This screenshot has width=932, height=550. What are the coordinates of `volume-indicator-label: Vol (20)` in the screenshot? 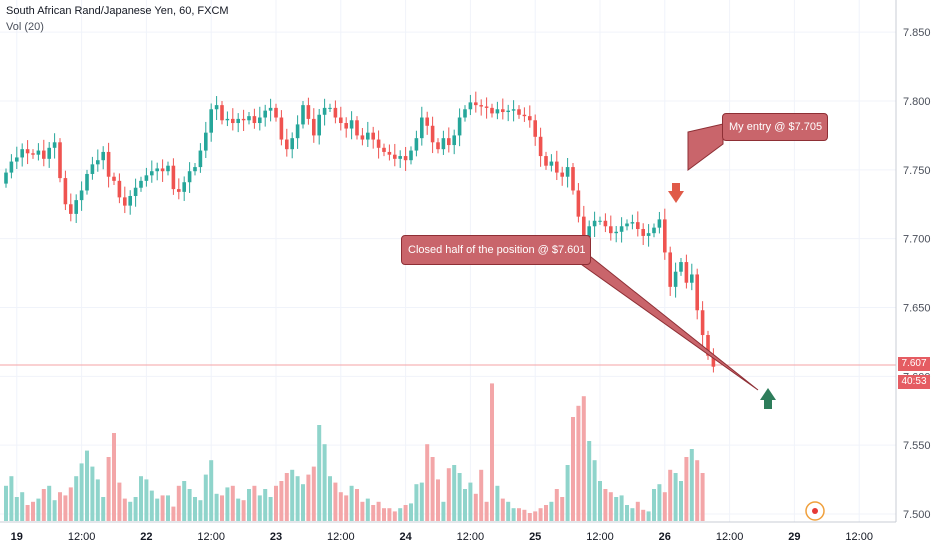 It's located at (25, 27).